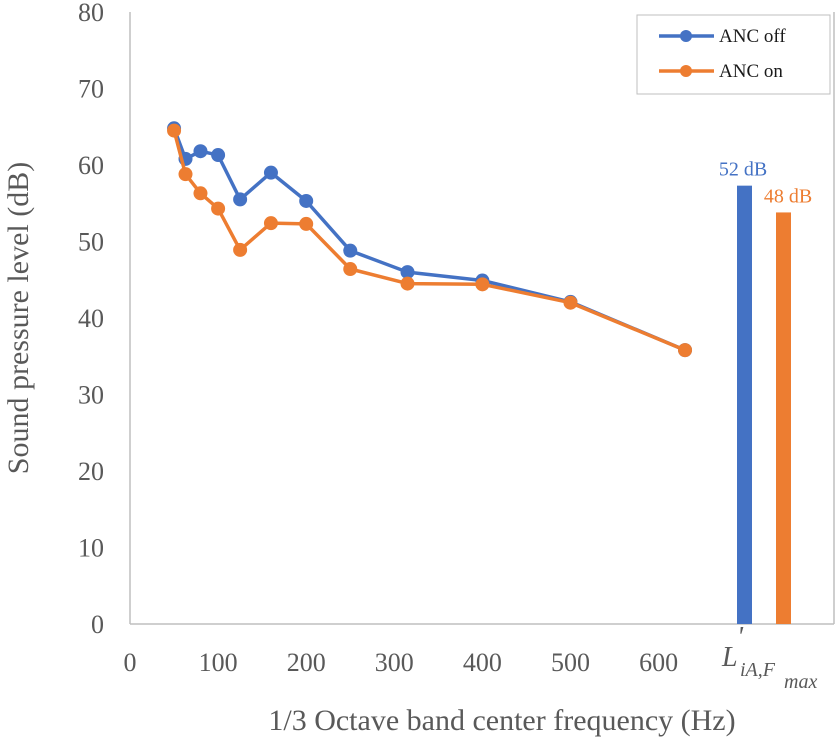 The height and width of the screenshot is (747, 838). What do you see at coordinates (686, 71) in the screenshot?
I see `legend-marker-anc-on` at bounding box center [686, 71].